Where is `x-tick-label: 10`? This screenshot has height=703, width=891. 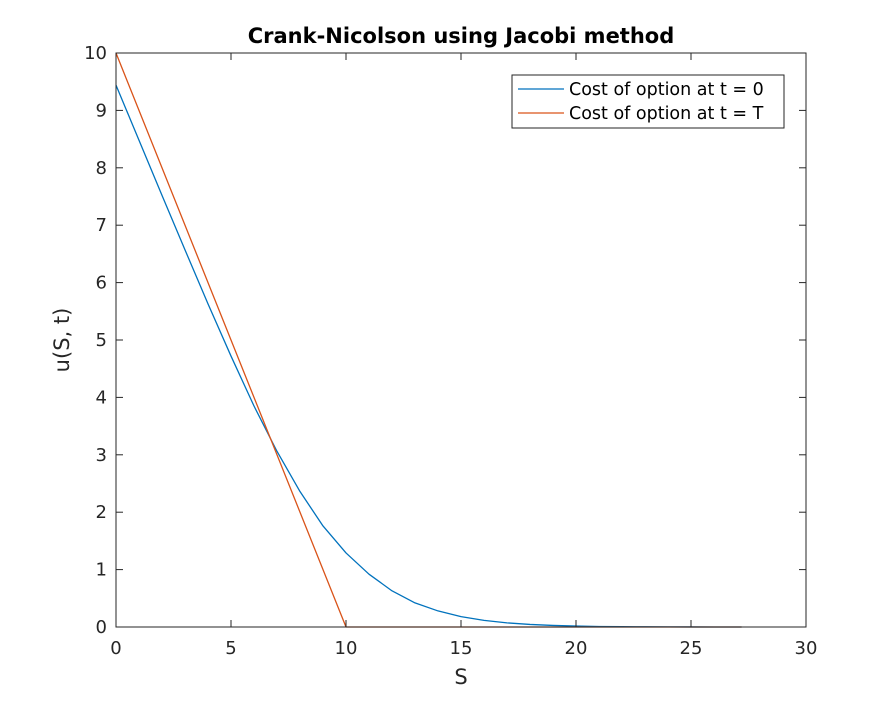 x-tick-label: 10 is located at coordinates (346, 648).